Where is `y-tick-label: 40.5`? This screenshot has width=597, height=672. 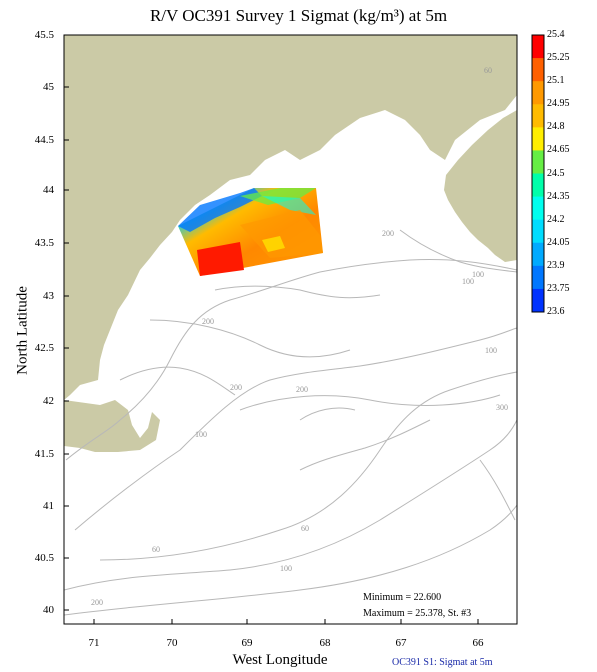 y-tick-label: 40.5 is located at coordinates (44, 558).